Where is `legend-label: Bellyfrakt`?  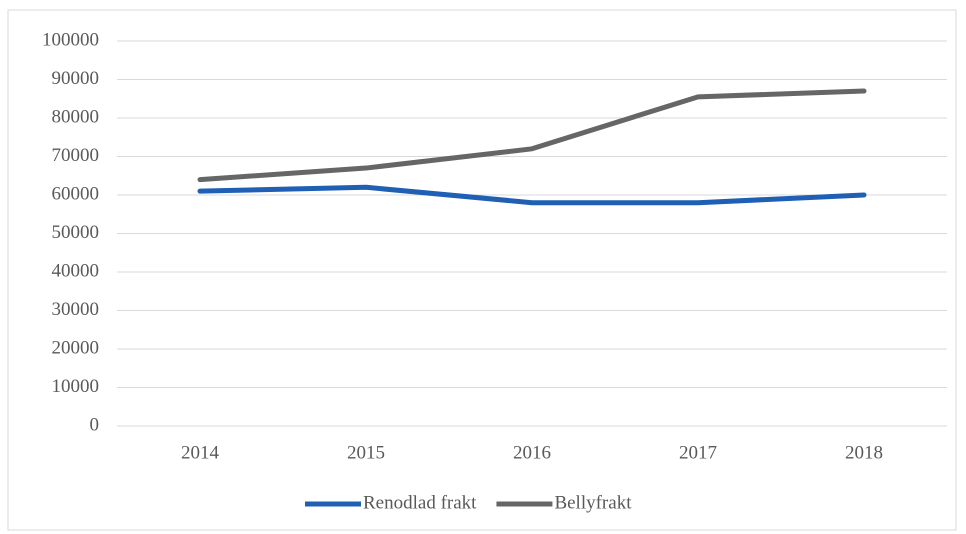
legend-label: Bellyfrakt is located at coordinates (593, 502).